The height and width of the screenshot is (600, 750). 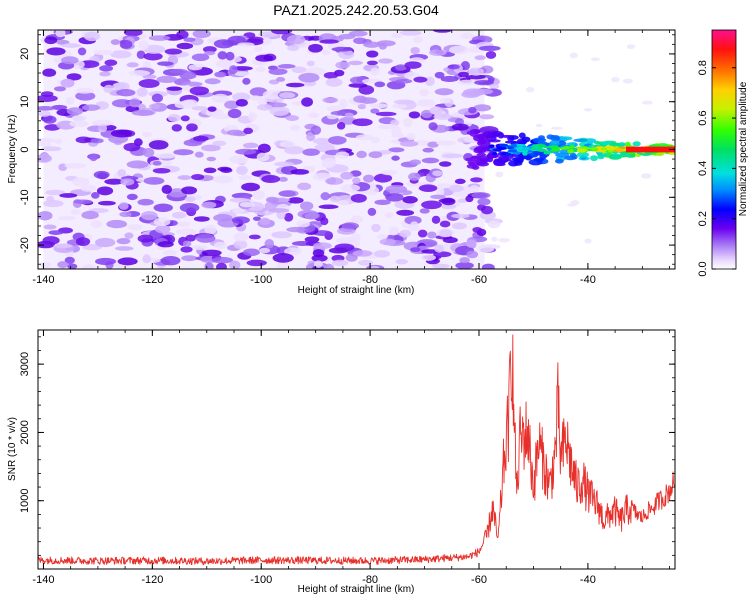 I want to click on y-tick-label: -20, so click(x=25, y=245).